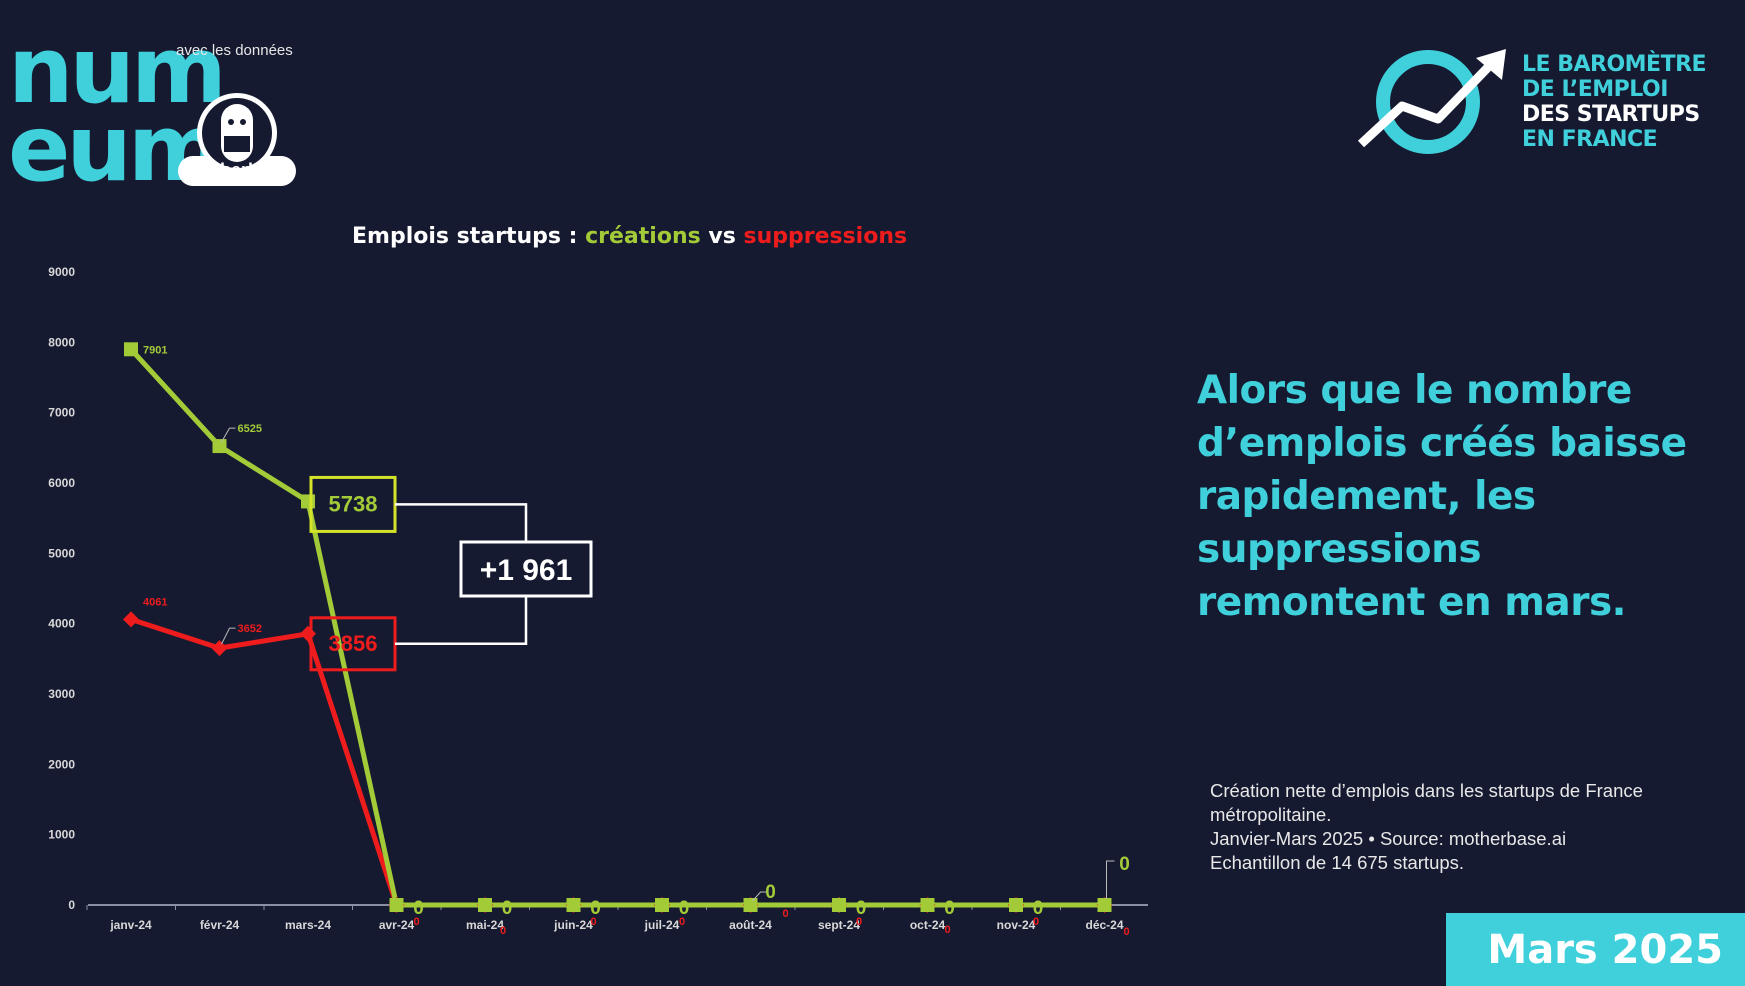 The width and height of the screenshot is (1745, 986). Describe the element at coordinates (662, 925) in the screenshot. I see `x-tick-label: juil-24` at that location.